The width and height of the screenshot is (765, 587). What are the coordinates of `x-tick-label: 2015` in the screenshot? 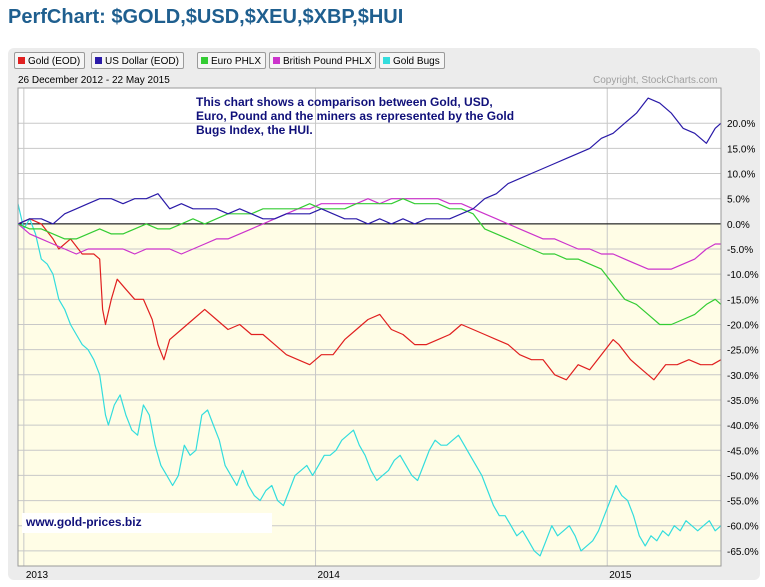 It's located at (620, 575).